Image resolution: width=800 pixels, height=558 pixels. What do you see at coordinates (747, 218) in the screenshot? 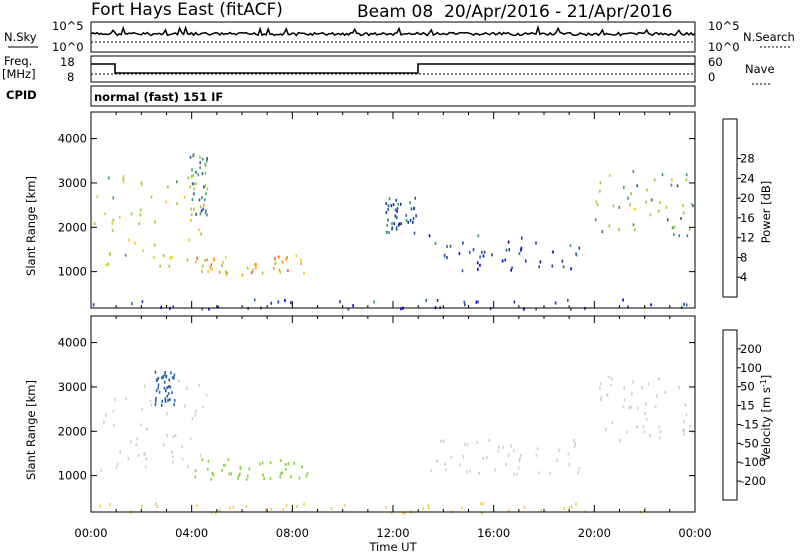
I see `colorbar-tick-label: 16` at bounding box center [747, 218].